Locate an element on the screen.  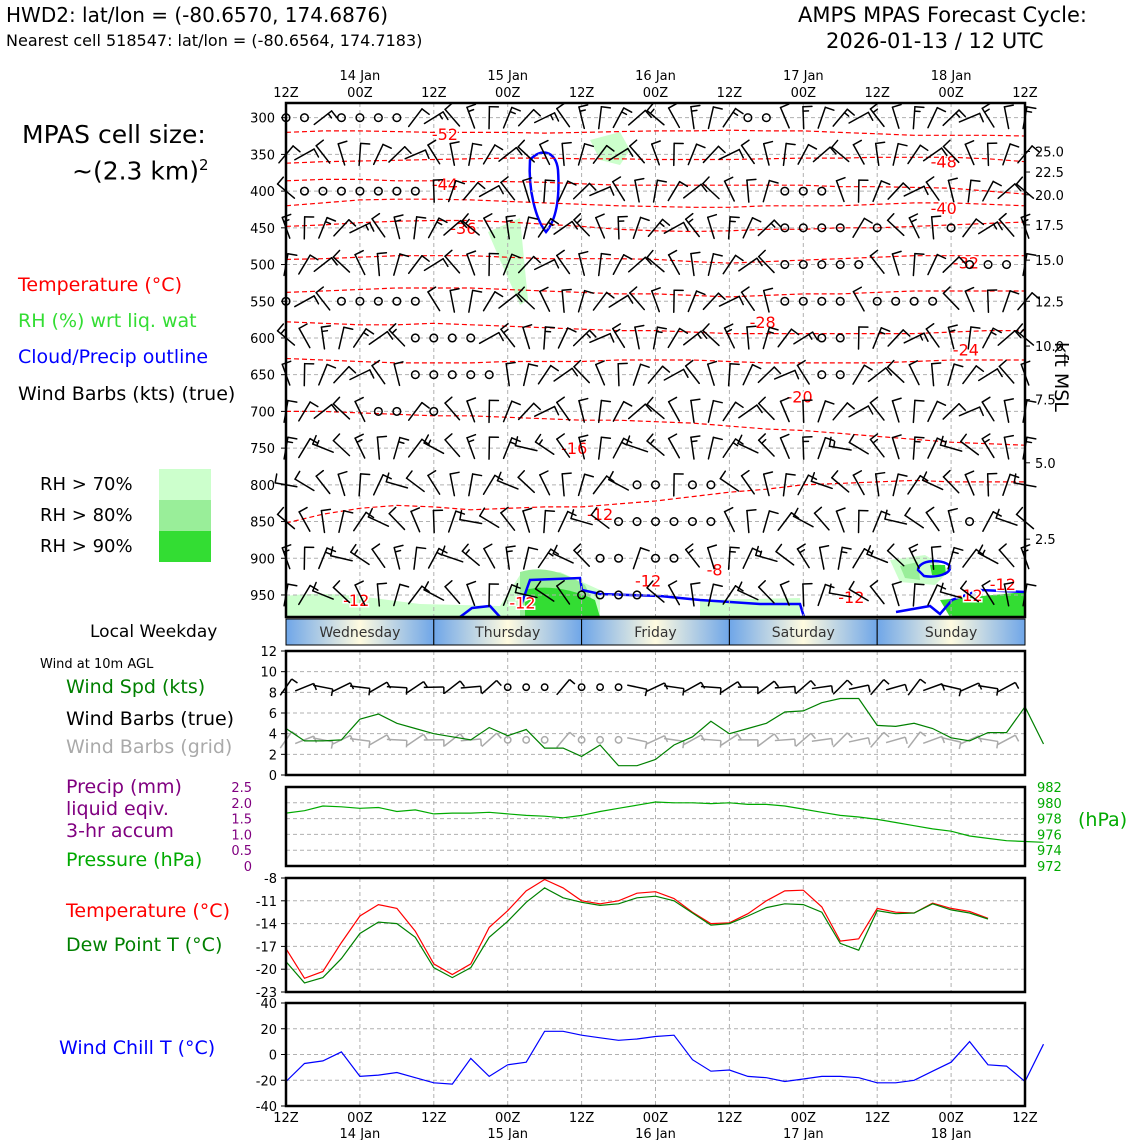
pressure-tick-980: 980 is located at coordinates (1049, 804).